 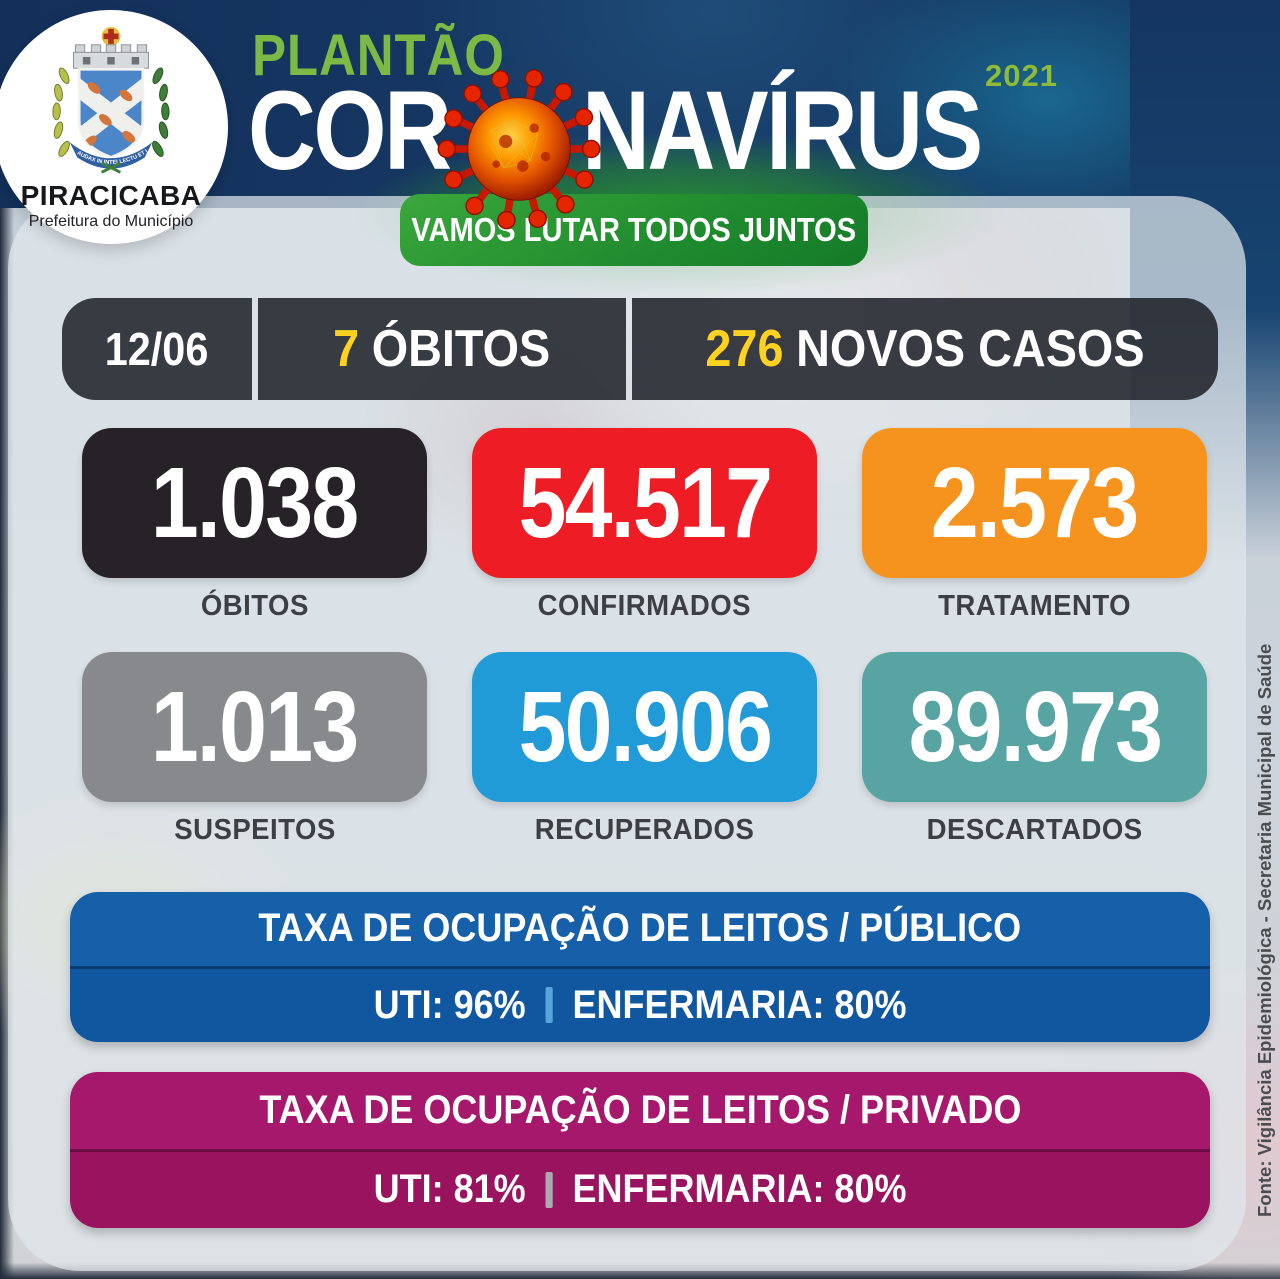 I want to click on report-date: 12/06, so click(x=157, y=349).